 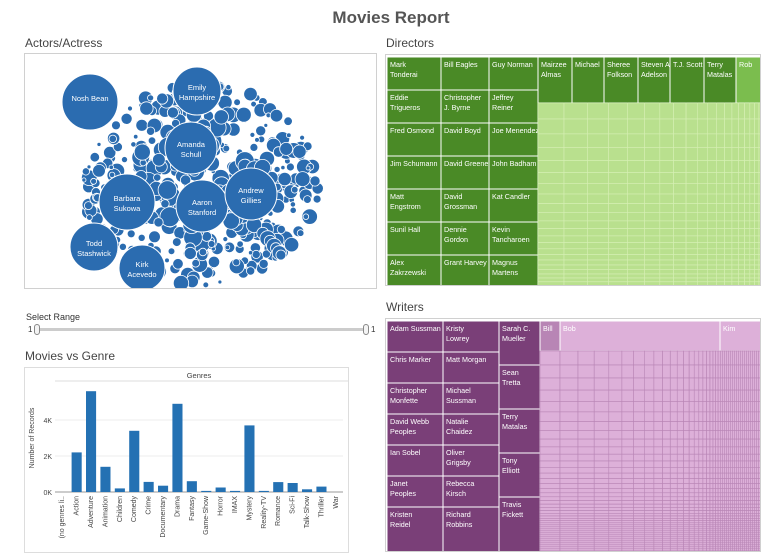 What do you see at coordinates (415, 429) in the screenshot?
I see `writer-cell` at bounding box center [415, 429].